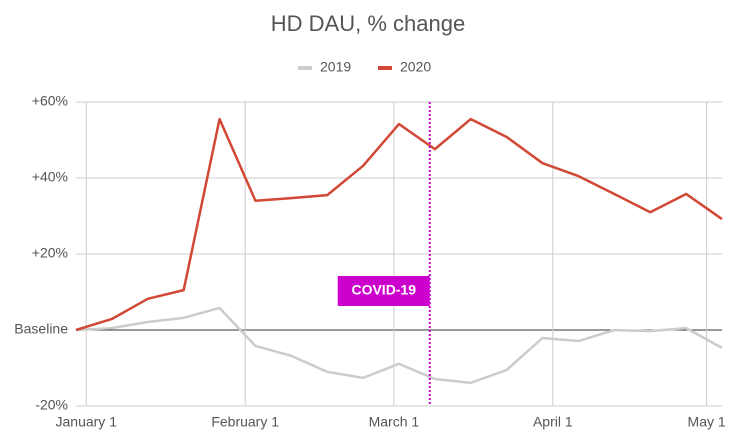 The height and width of the screenshot is (433, 736). I want to click on x-tick-label: February 1, so click(245, 422).